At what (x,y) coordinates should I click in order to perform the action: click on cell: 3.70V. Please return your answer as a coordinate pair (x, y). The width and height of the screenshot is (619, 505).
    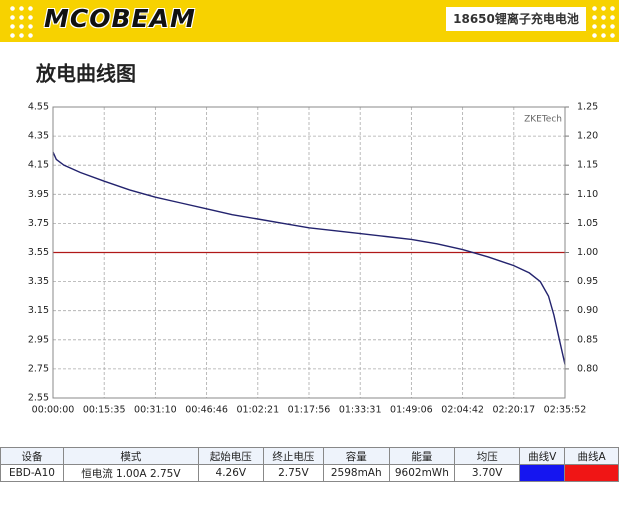
    Looking at the image, I should click on (487, 473).